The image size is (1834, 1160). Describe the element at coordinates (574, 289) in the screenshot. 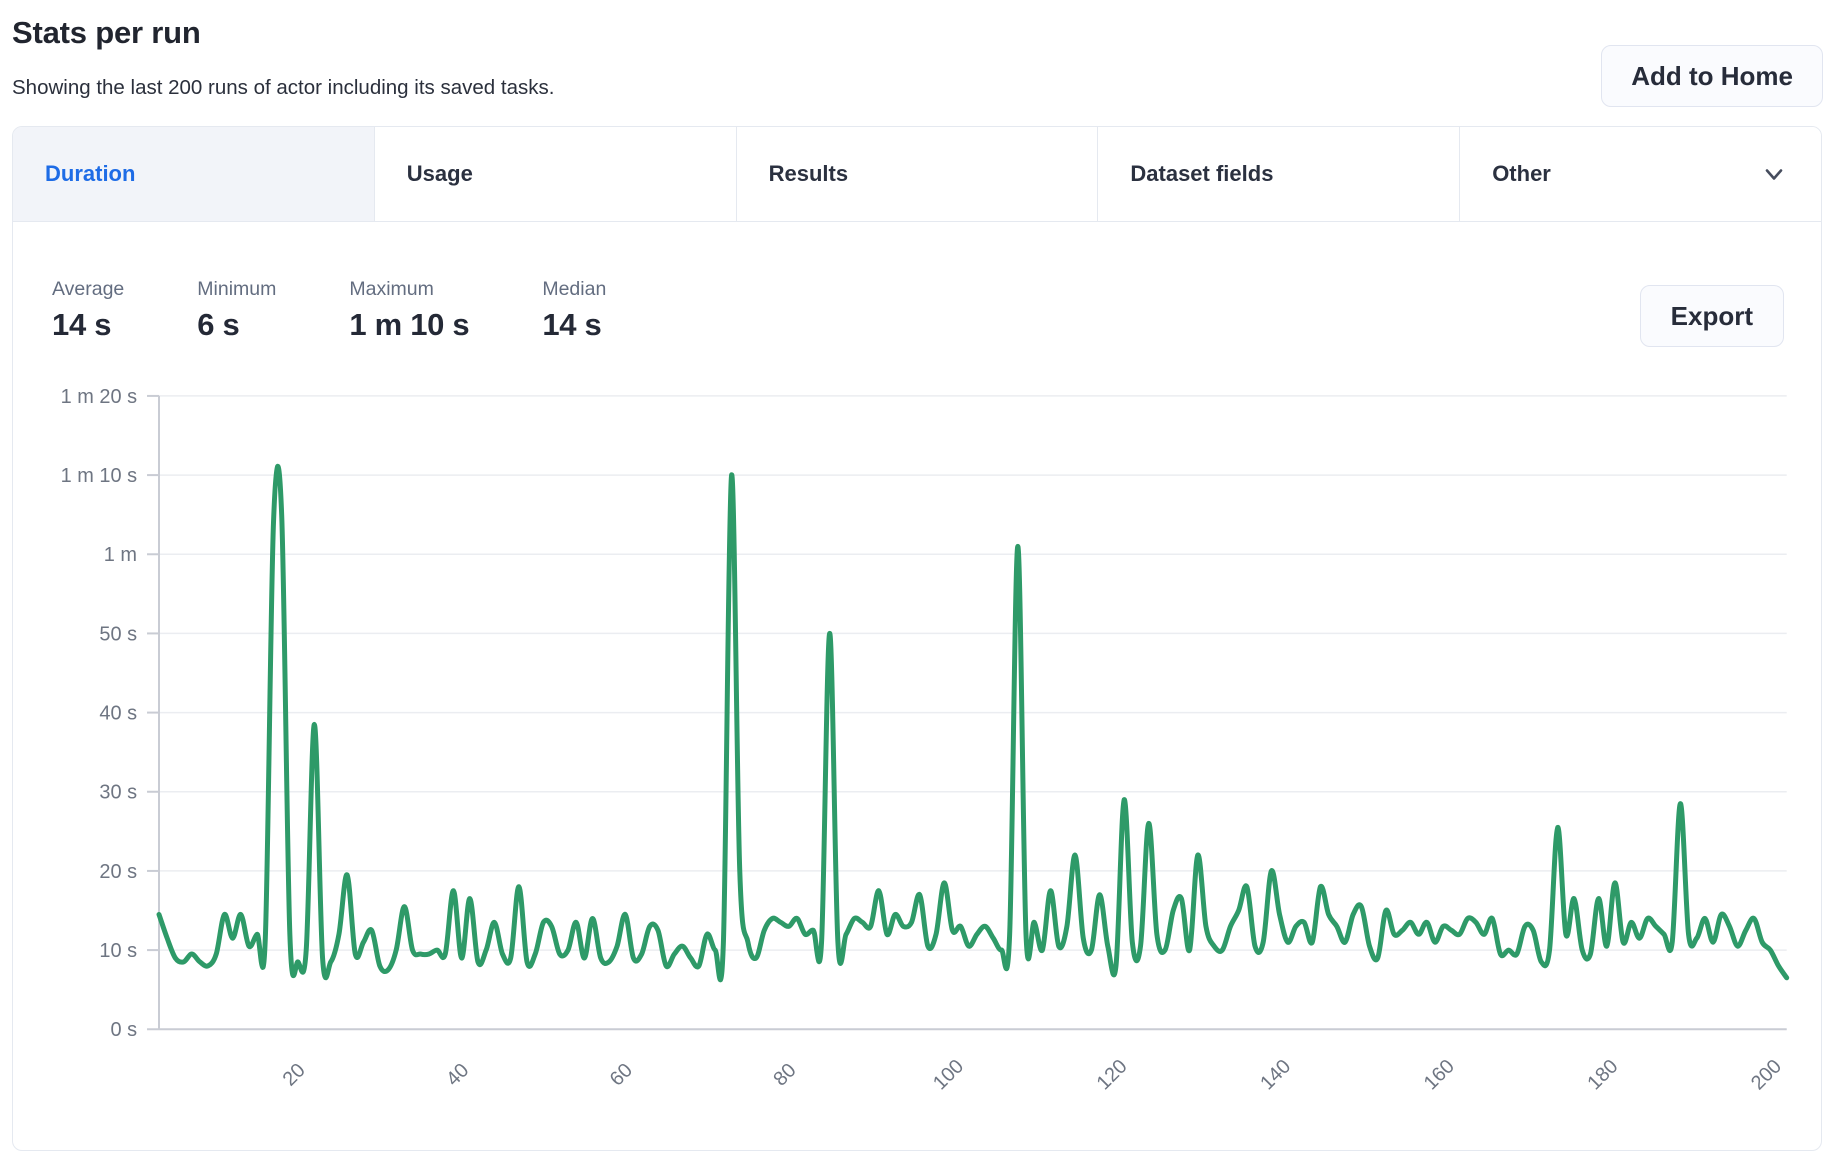

I see `stat-median-label: Median` at that location.